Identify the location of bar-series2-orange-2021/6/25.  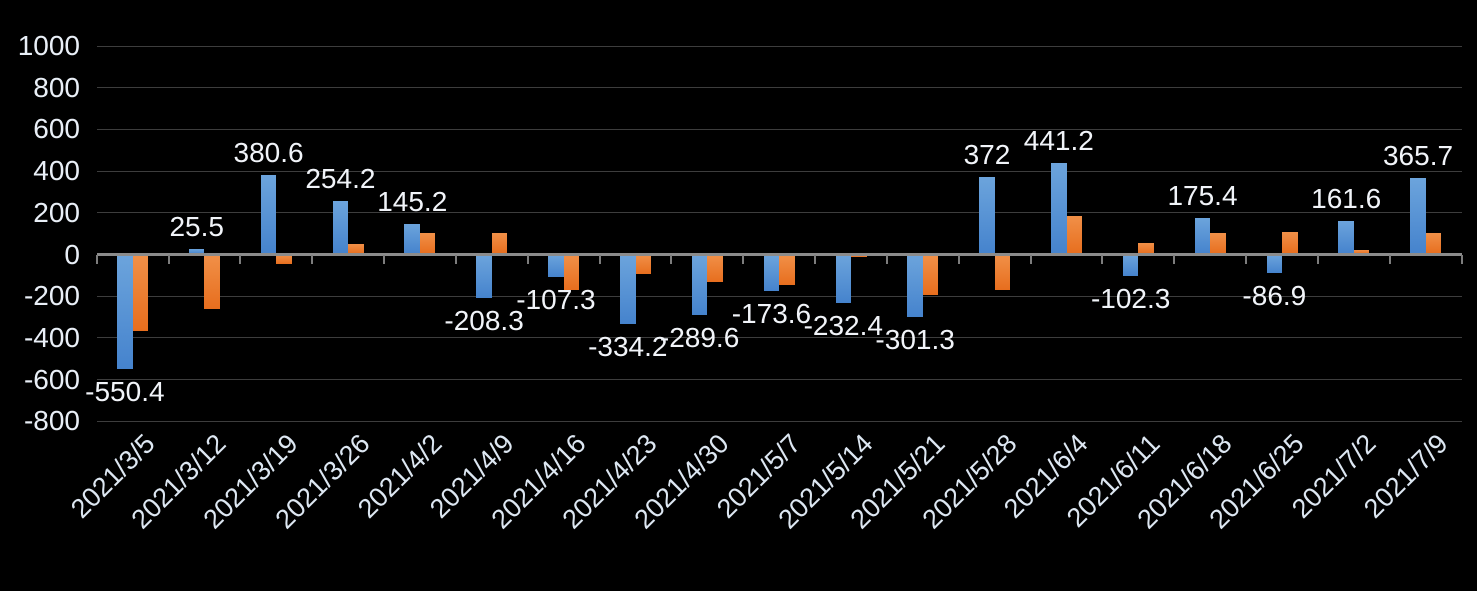
(1290, 243).